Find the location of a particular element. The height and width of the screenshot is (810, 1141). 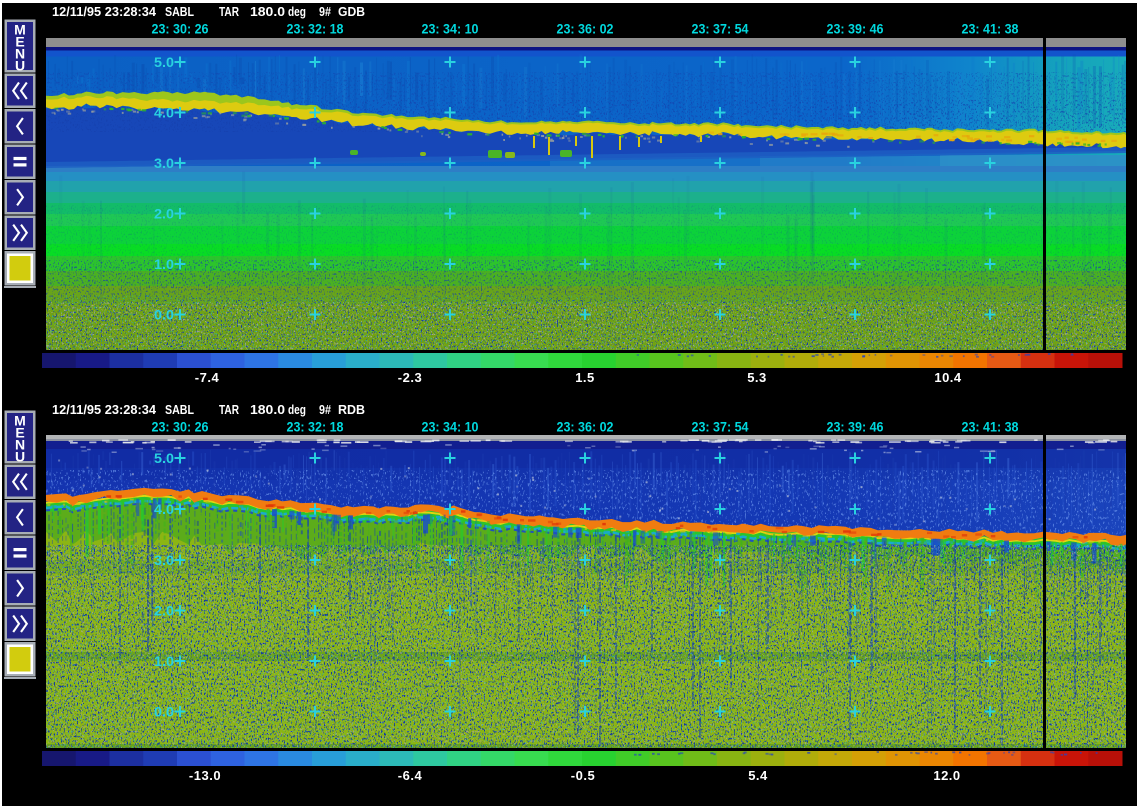

svg-text: -7.4 is located at coordinates (207, 377).